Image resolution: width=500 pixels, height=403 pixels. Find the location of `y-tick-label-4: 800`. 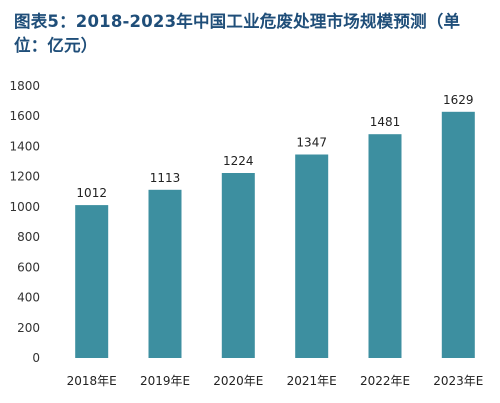

y-tick-label-4: 800 is located at coordinates (28, 237).